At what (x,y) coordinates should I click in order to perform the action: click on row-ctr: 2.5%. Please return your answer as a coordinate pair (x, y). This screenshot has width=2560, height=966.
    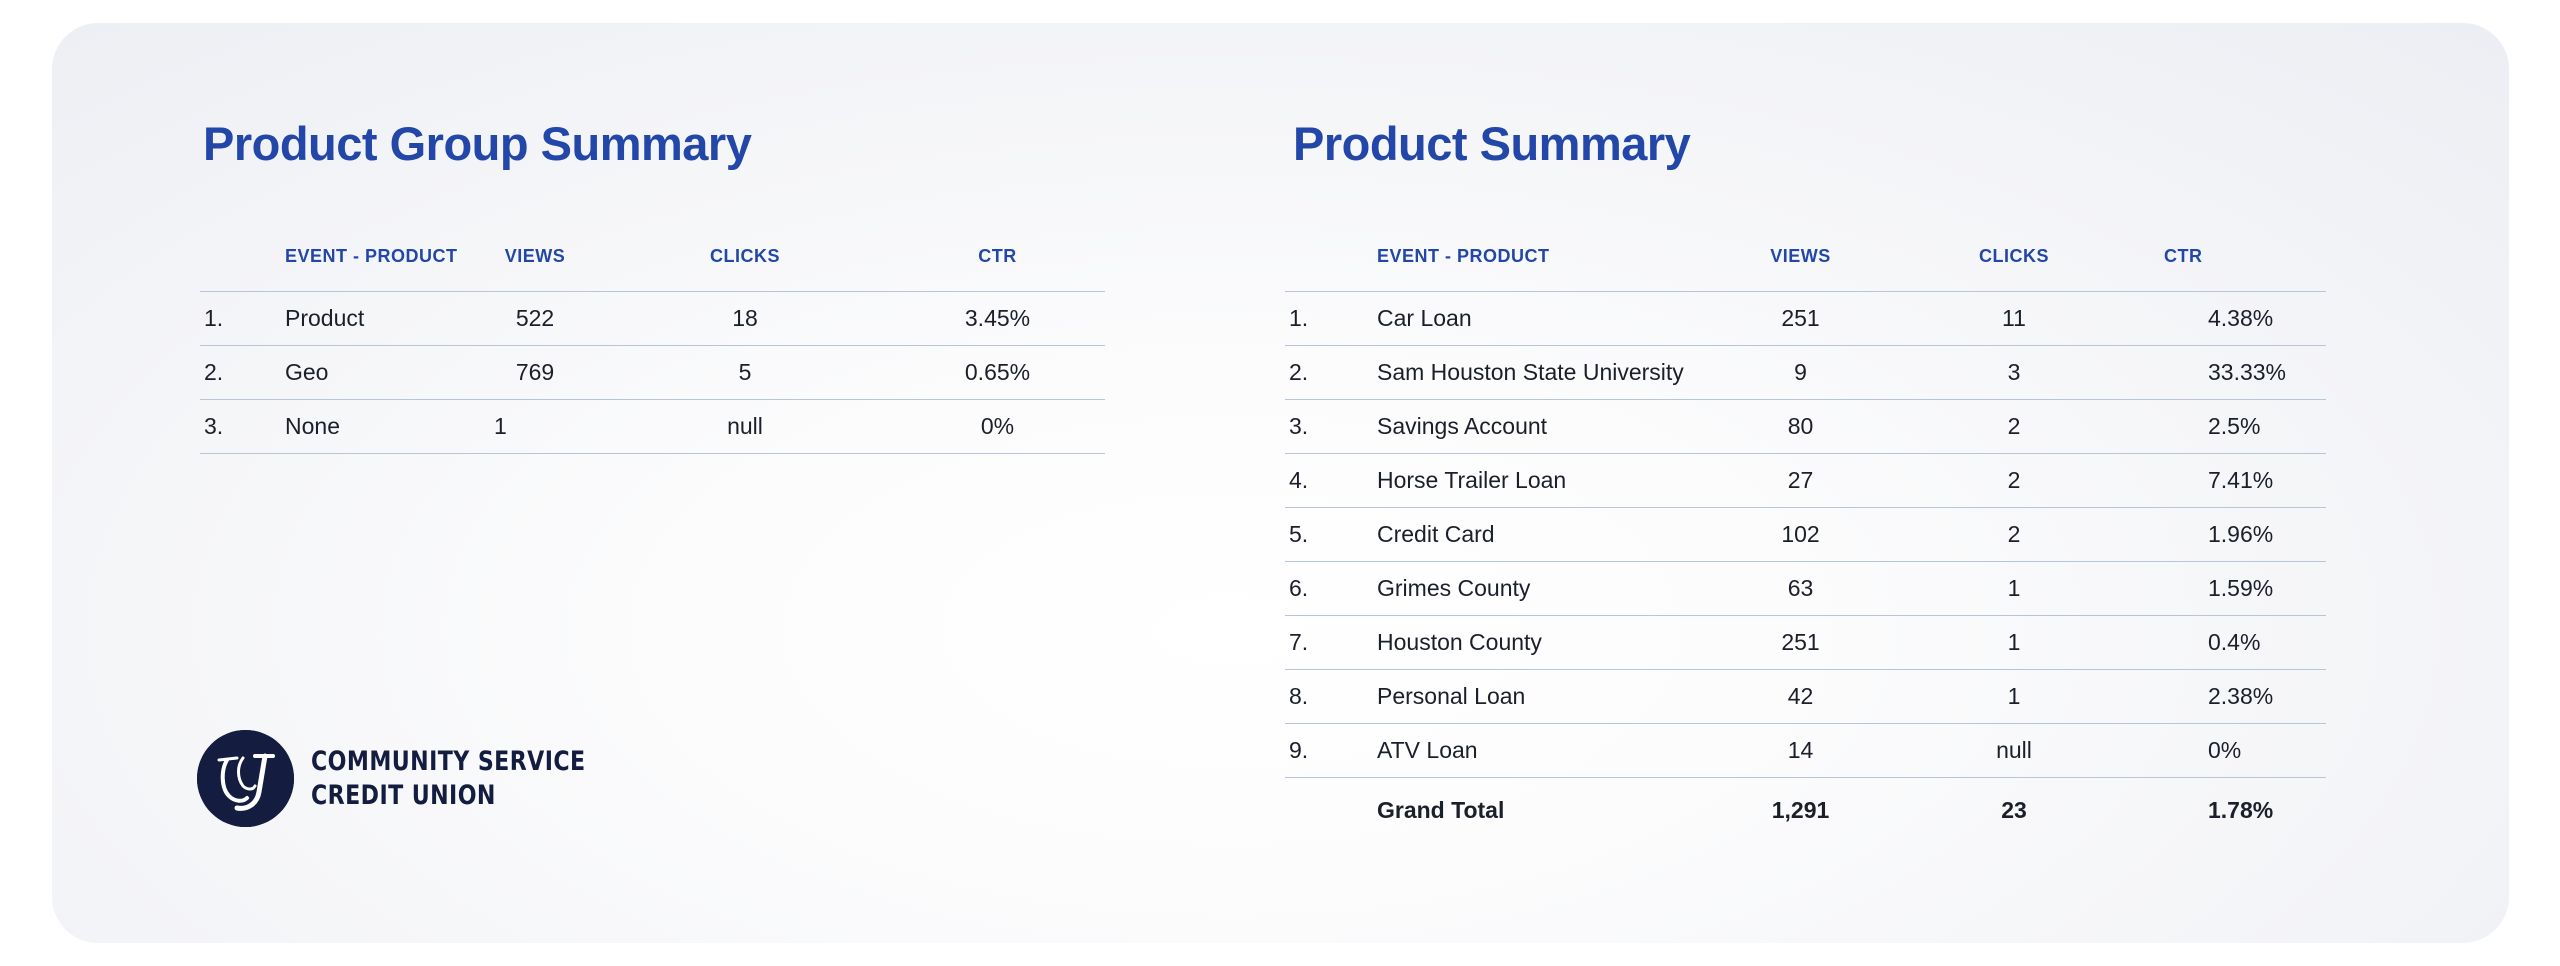
    Looking at the image, I should click on (2245, 426).